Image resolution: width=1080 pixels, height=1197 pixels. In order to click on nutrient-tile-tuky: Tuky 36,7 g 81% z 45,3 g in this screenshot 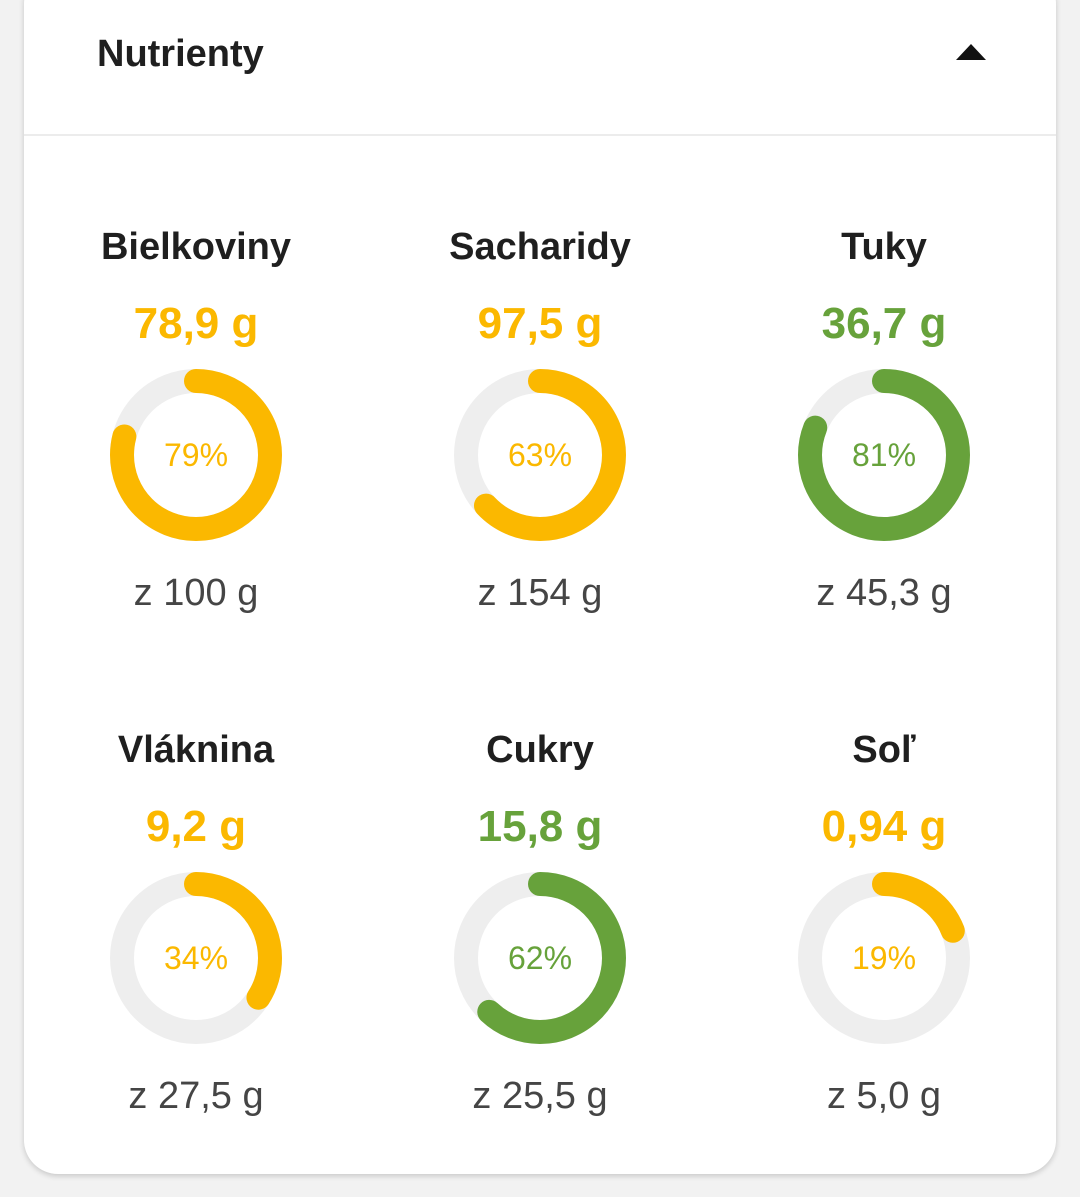, I will do `click(884, 445)`.